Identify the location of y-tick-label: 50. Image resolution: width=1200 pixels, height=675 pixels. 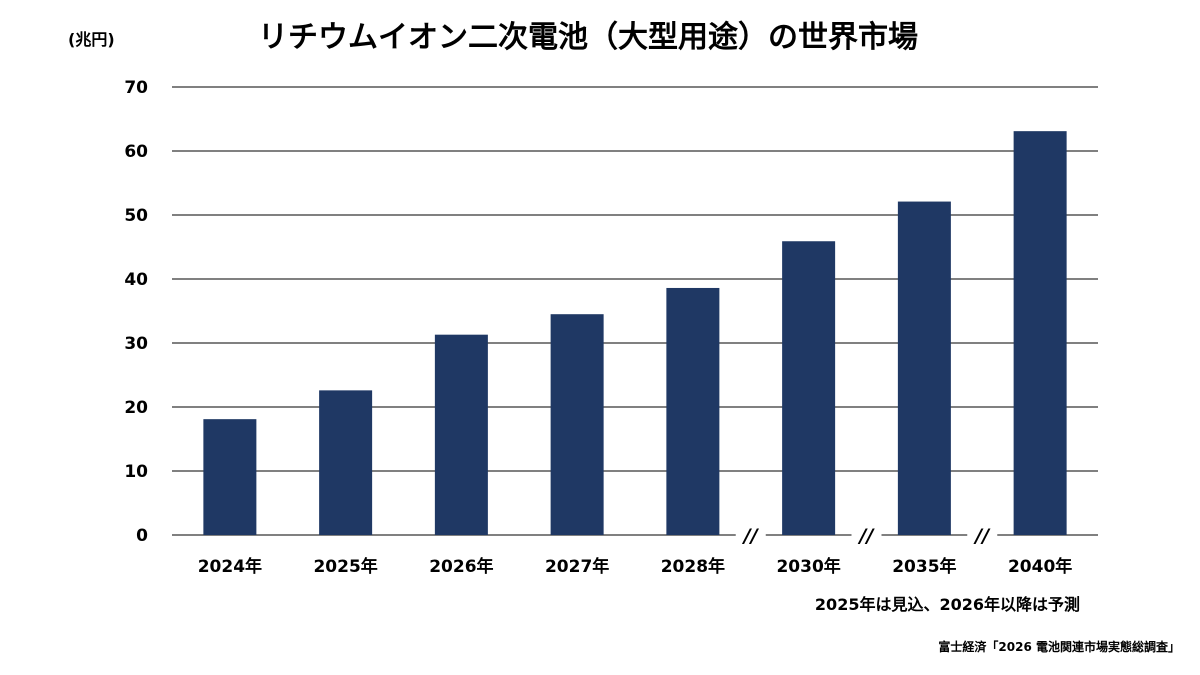
(136, 216).